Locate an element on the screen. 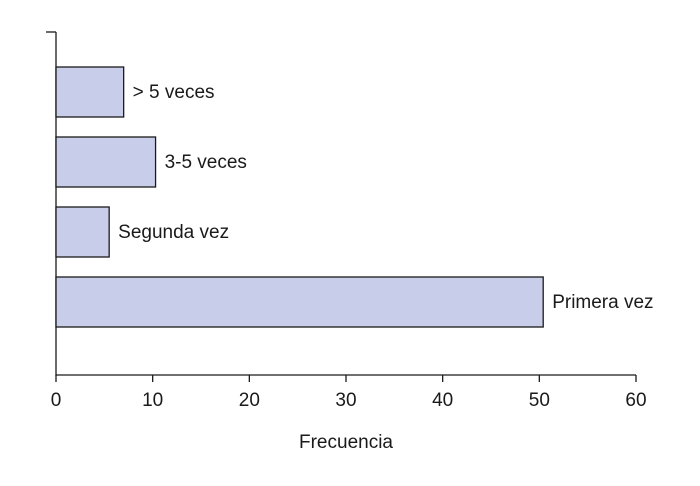 This screenshot has width=700, height=486. x-tick-label: 30 is located at coordinates (345, 400).